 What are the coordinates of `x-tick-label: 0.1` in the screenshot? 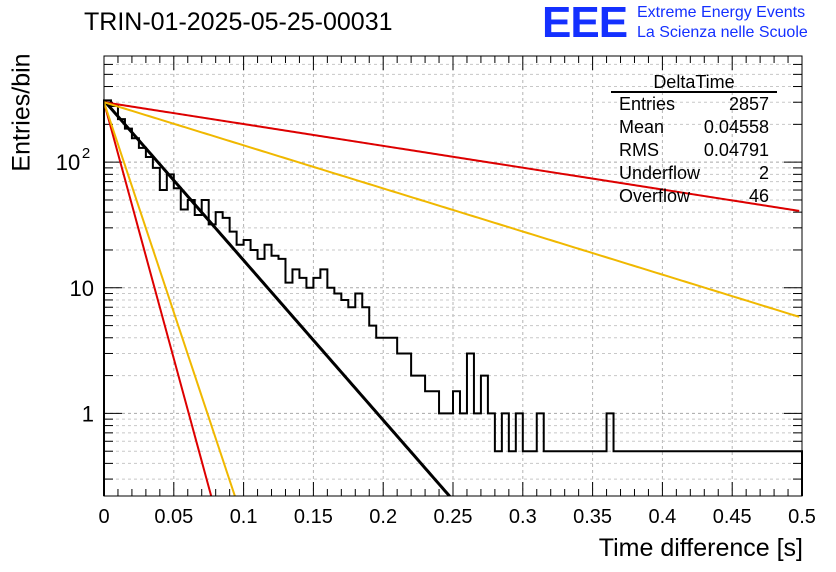 It's located at (244, 517).